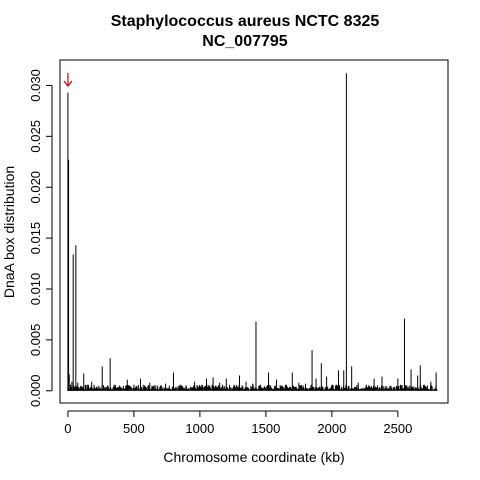  What do you see at coordinates (35, 340) in the screenshot?
I see `y-tick-label: 0.005` at bounding box center [35, 340].